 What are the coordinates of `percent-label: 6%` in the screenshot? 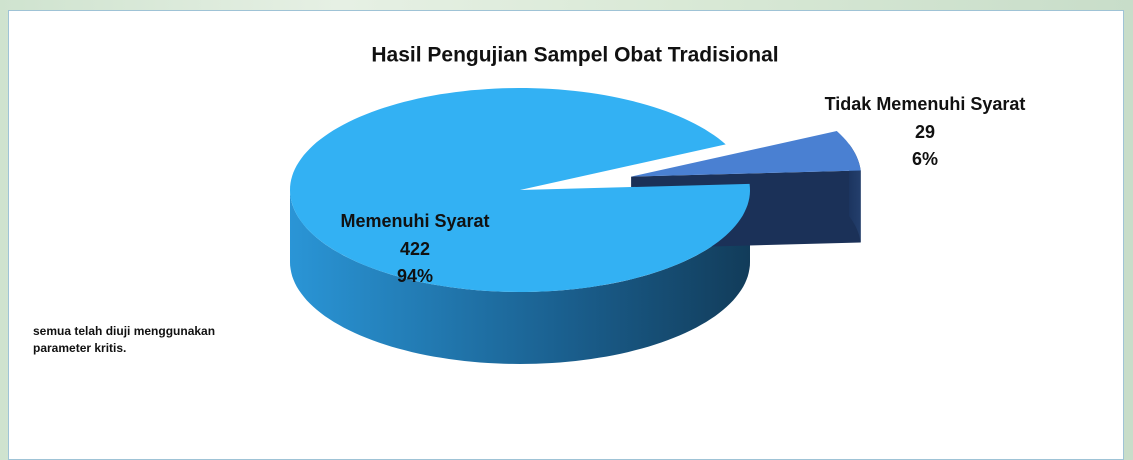 It's located at (925, 159).